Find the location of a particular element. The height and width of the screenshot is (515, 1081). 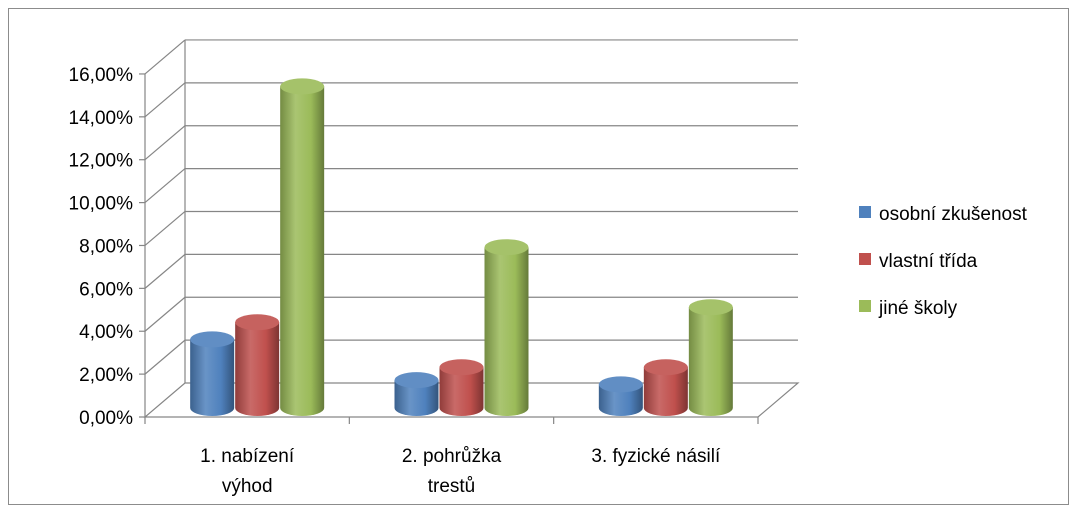

legend: osobní zkušenost vlastní třída jiné školy is located at coordinates (943, 261).